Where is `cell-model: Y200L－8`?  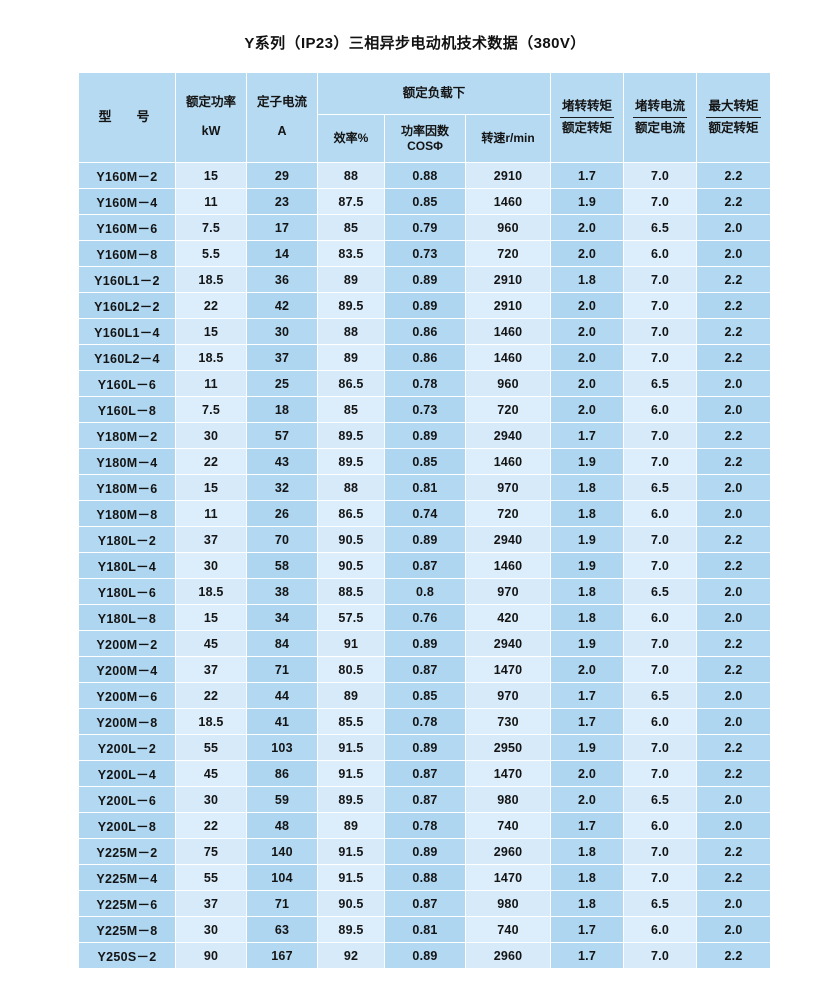
cell-model: Y200L－8 is located at coordinates (127, 825).